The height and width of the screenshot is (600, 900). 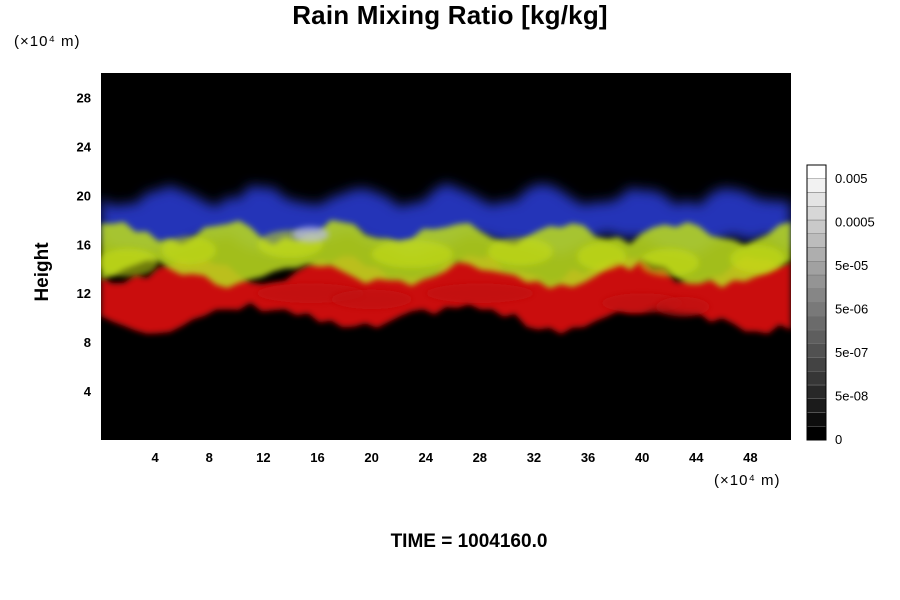 What do you see at coordinates (88, 391) in the screenshot?
I see `y-tick-label: 4` at bounding box center [88, 391].